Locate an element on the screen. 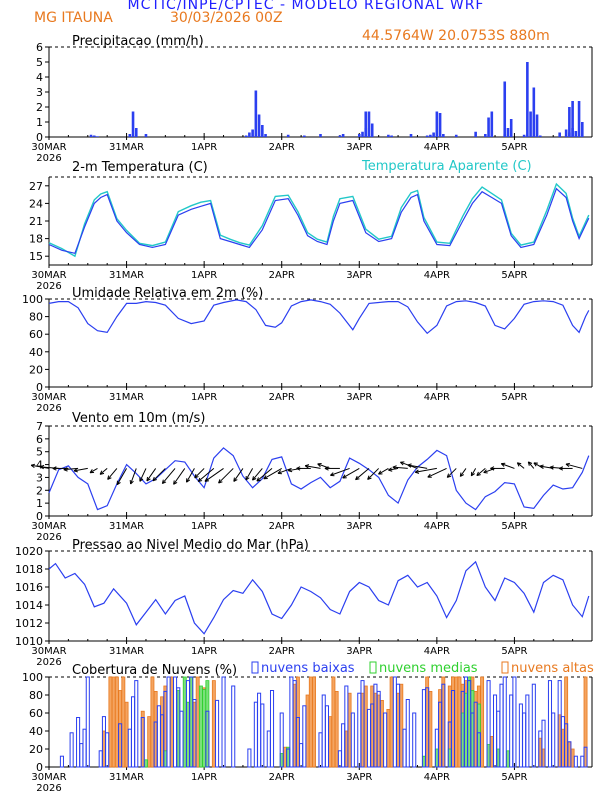 Image resolution: width=612 pixels, height=792 pixels. temp-y-tick-label: 27 is located at coordinates (36, 186).